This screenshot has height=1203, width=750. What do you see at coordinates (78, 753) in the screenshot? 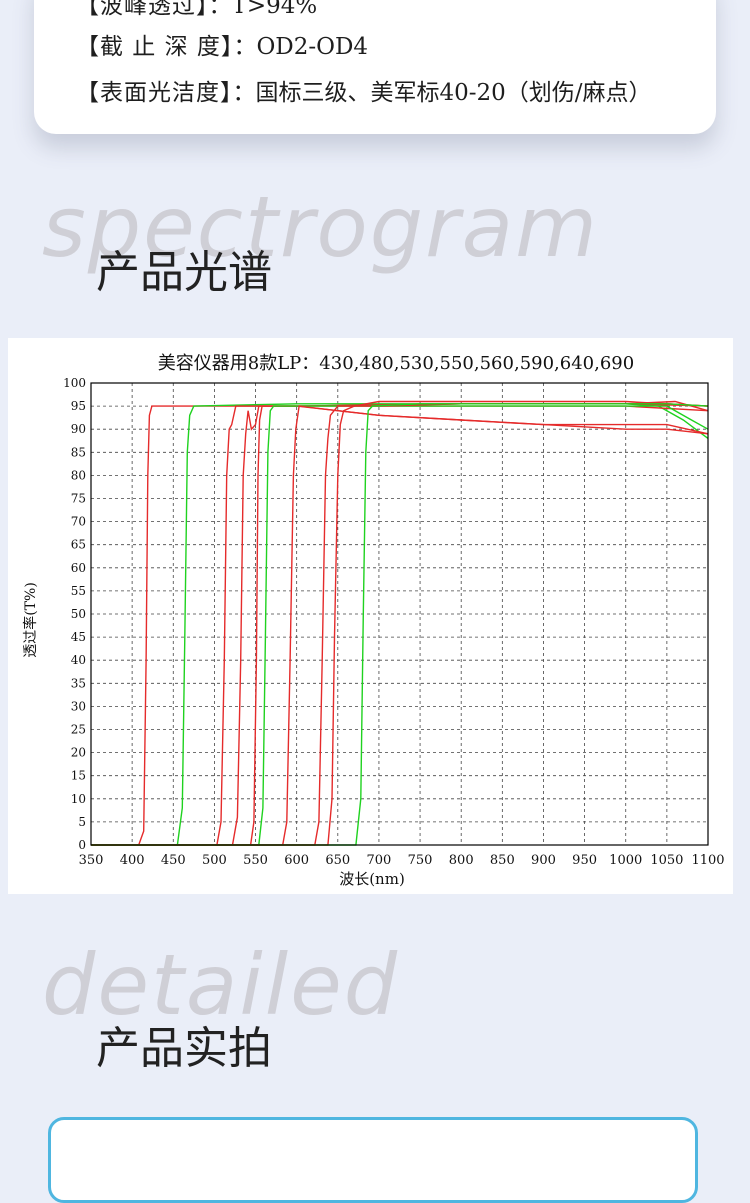
I see `y-tick-label: 20` at bounding box center [78, 753].